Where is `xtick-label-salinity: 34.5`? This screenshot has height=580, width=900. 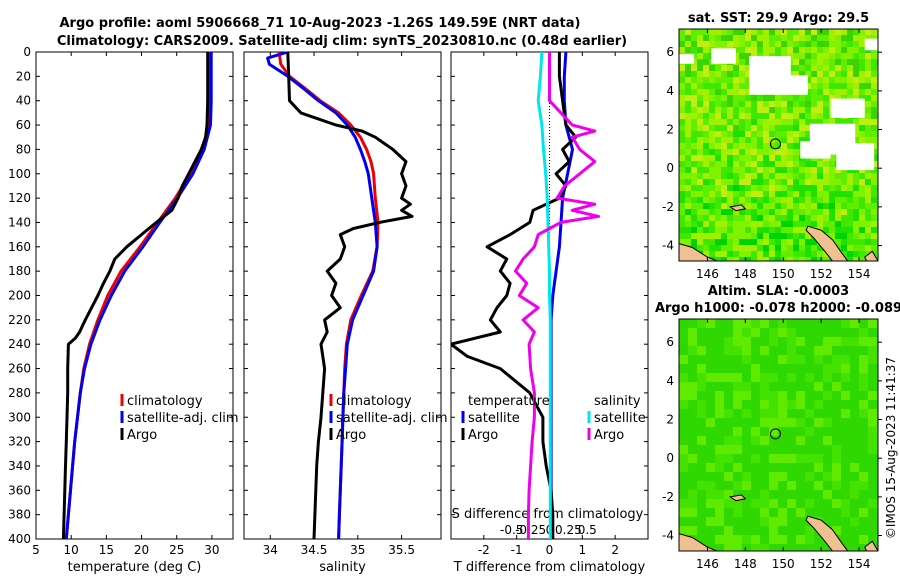 xtick-label-salinity: 34.5 is located at coordinates (314, 550).